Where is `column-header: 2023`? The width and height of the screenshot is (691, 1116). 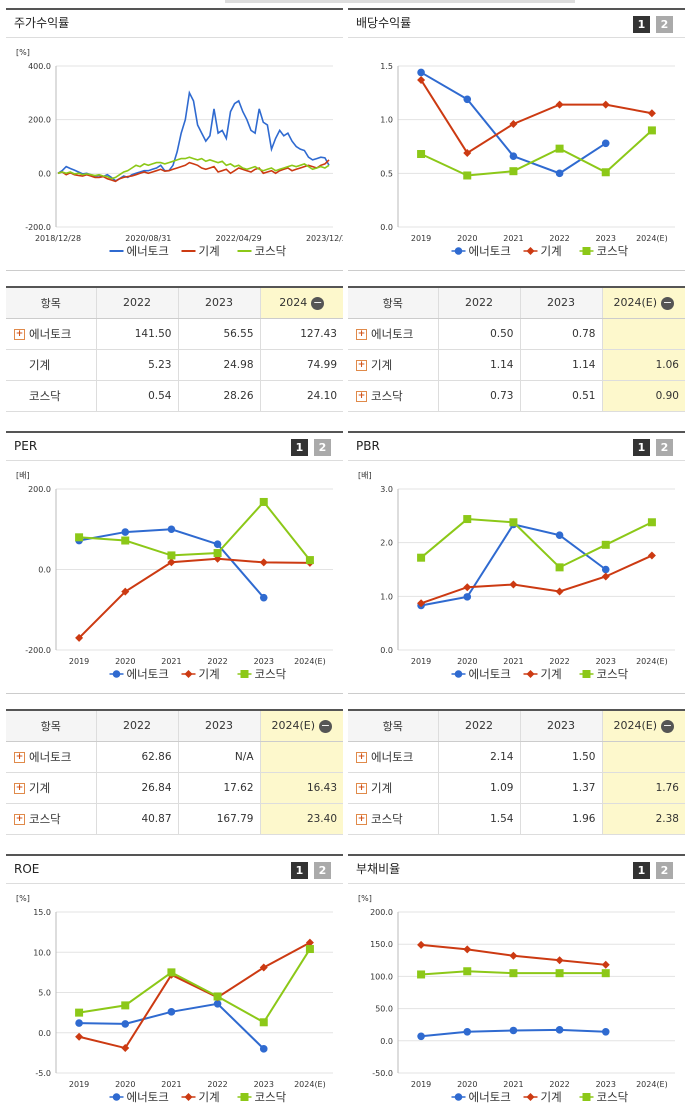
column-header: 2023 is located at coordinates (561, 302).